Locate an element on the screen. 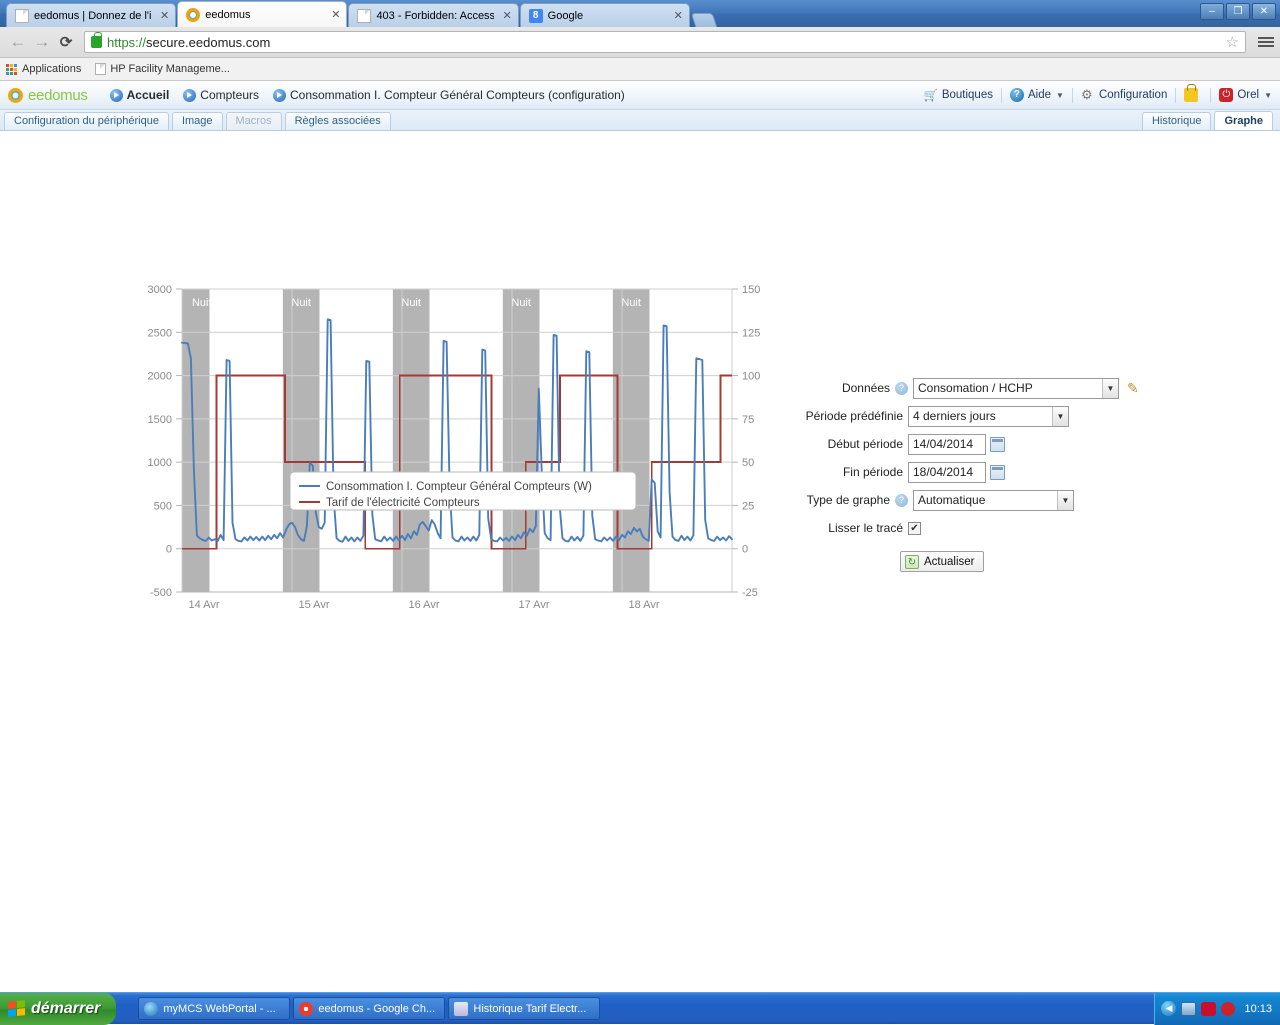  edit-pencil-icon: ✎ is located at coordinates (1133, 387).